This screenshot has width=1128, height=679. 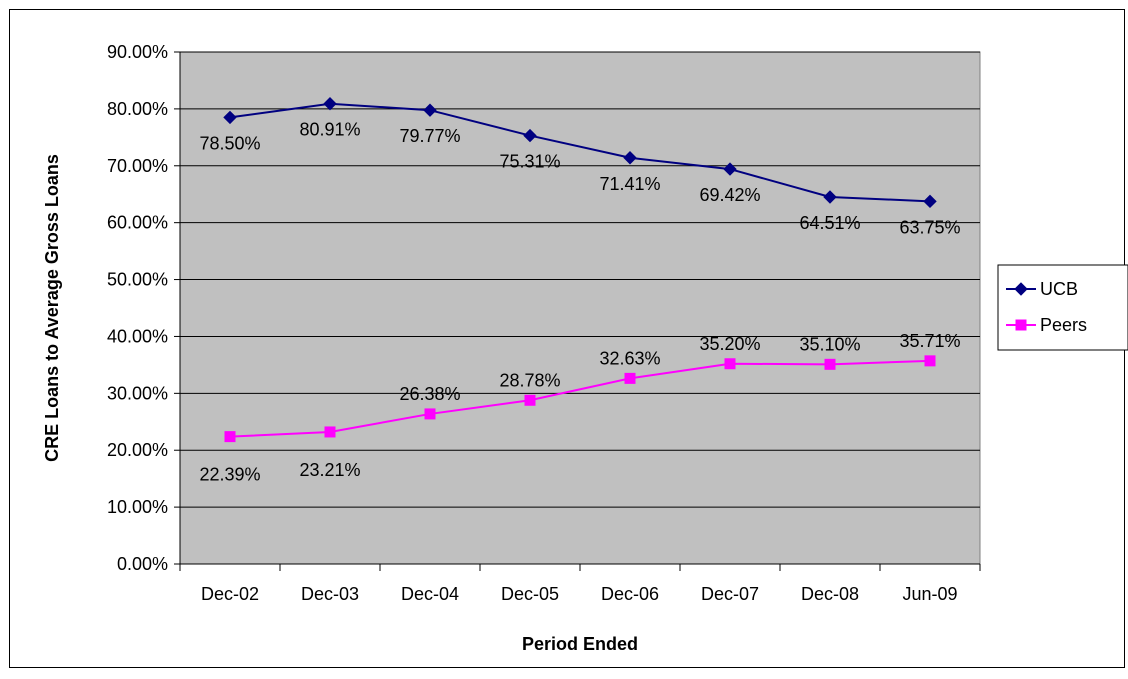 What do you see at coordinates (137, 223) in the screenshot?
I see `y-tick-label: 60.00%` at bounding box center [137, 223].